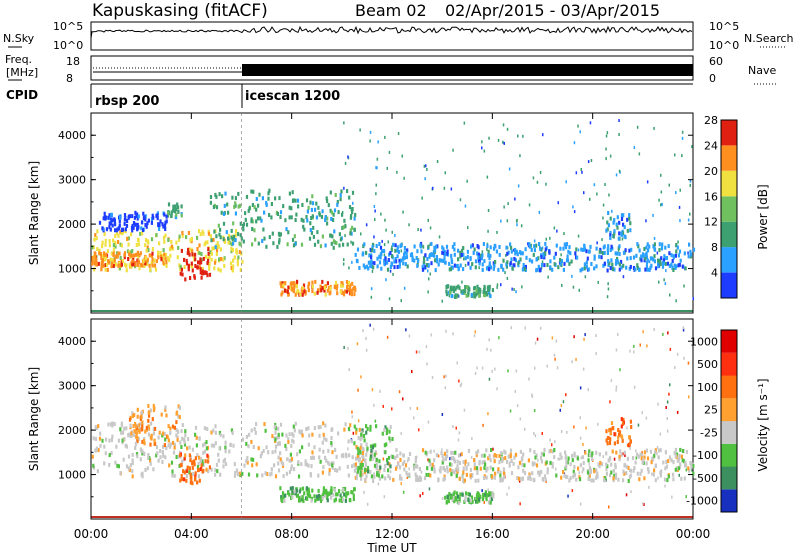  I want to click on beam-label: Beam 02, so click(391, 10).